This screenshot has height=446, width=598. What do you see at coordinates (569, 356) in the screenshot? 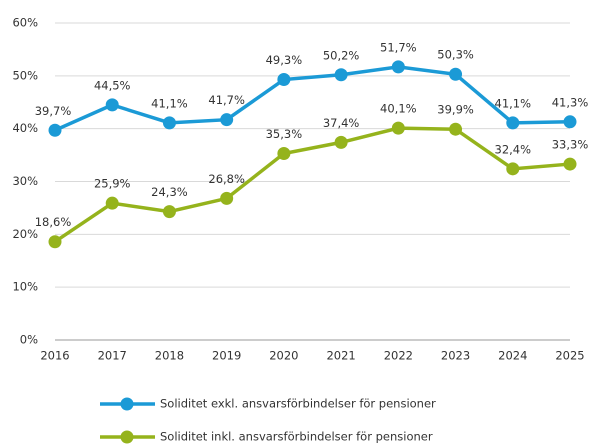
I see `x-tick-label: 2025` at bounding box center [569, 356].